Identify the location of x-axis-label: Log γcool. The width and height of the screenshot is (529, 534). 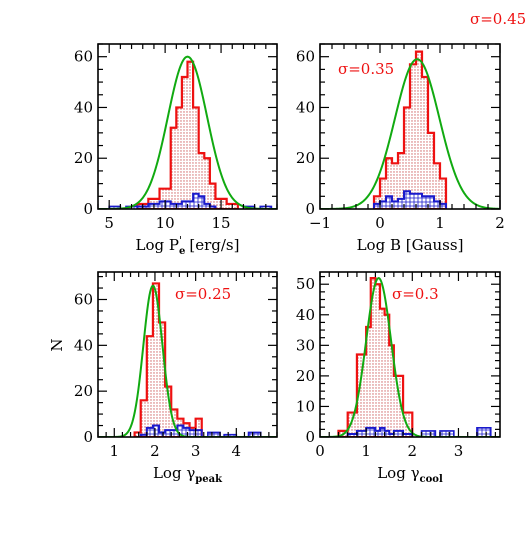
(410, 474).